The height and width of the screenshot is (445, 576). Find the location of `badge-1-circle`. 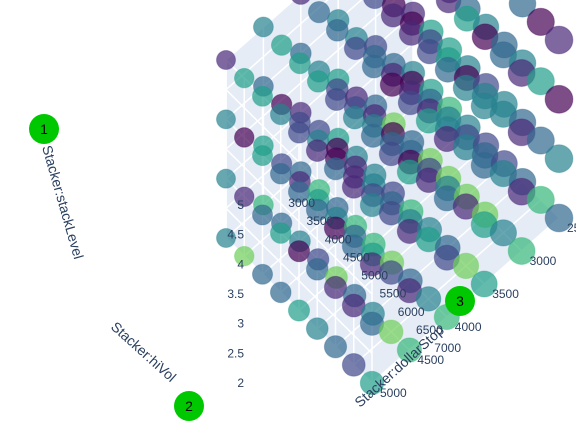

badge-1-circle is located at coordinates (44, 129).